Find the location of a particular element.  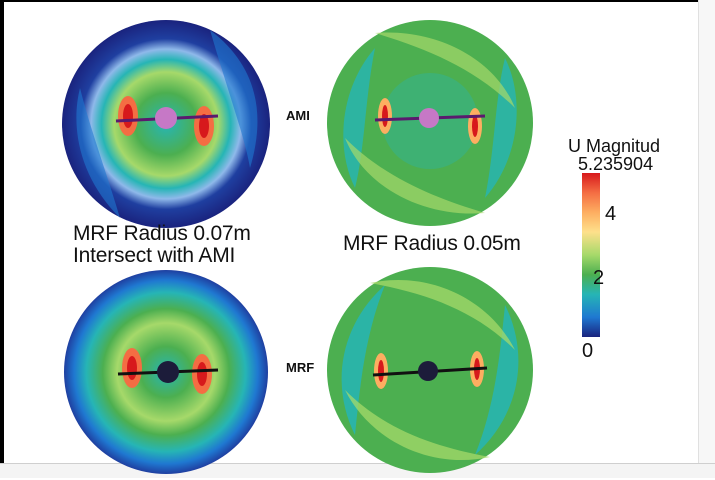

right-panel-edge is located at coordinates (706, 238).